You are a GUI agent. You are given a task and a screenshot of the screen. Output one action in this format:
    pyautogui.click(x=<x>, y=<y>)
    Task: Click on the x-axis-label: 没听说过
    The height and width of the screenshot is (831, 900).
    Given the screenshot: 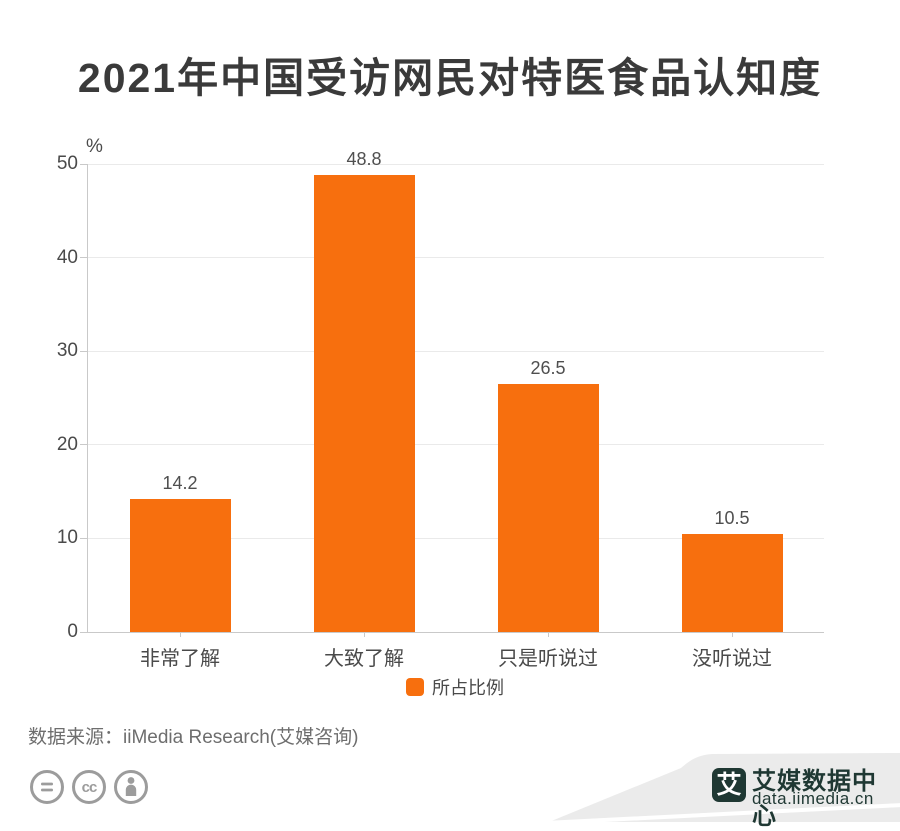 What is the action you would take?
    pyautogui.click(x=732, y=659)
    